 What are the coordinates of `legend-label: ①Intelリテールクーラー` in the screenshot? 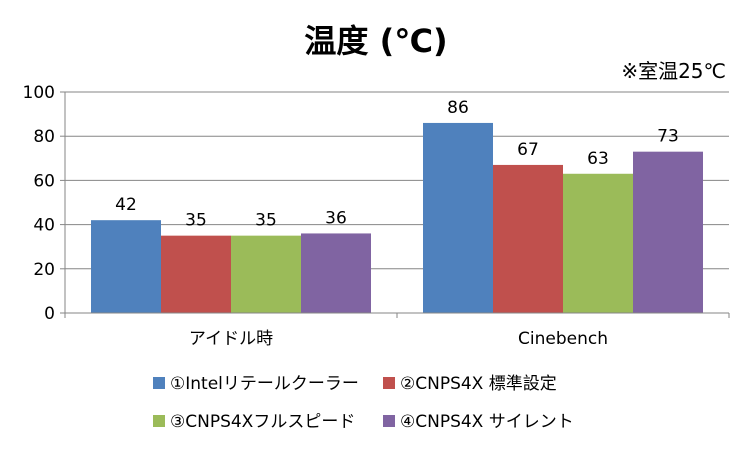 It's located at (264, 384).